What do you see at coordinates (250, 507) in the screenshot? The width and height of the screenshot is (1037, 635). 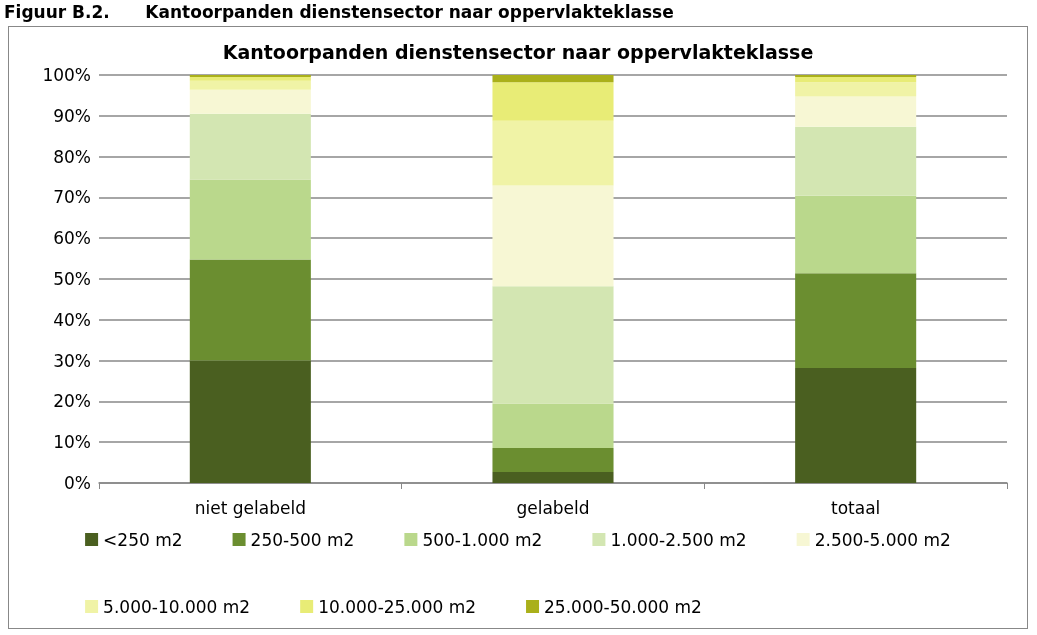 I see `x-tick-label: niet gelabeld` at bounding box center [250, 507].